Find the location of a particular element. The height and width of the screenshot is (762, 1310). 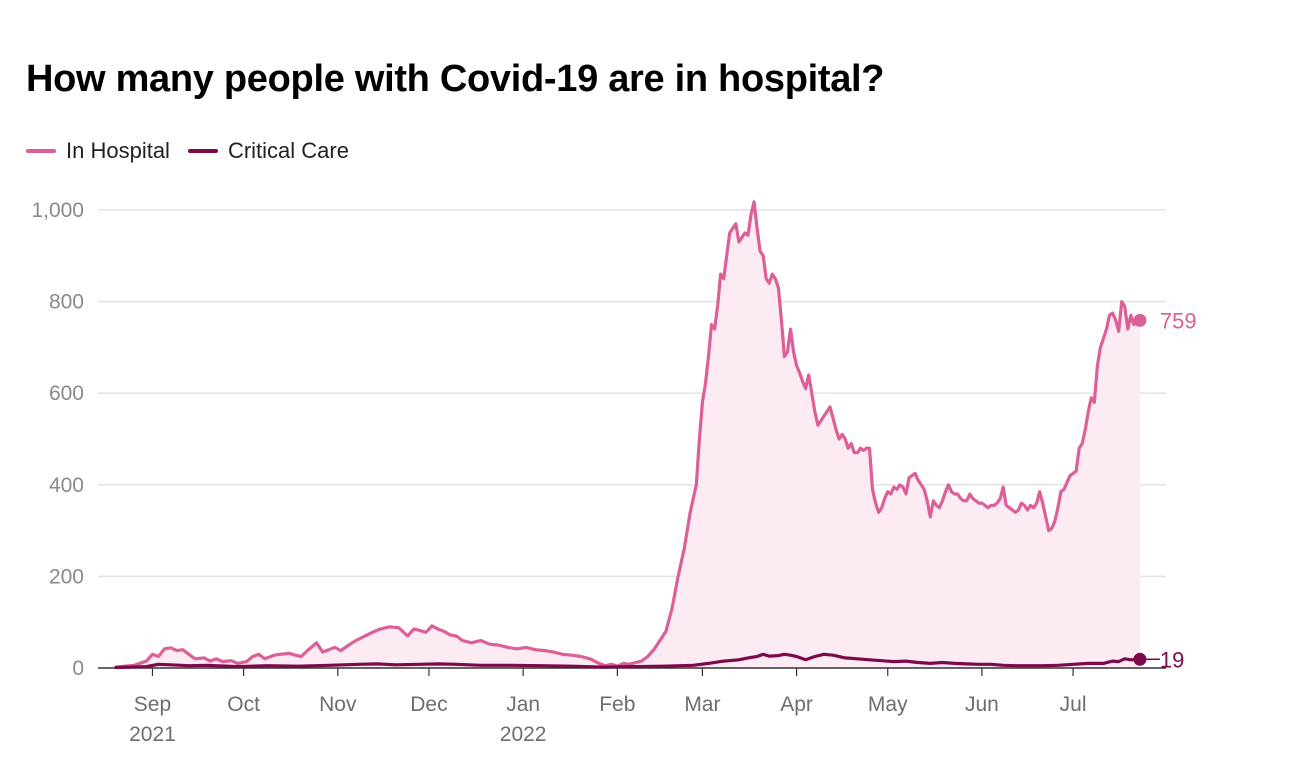

legend-item-critical-care: Critical Care is located at coordinates (268, 151).